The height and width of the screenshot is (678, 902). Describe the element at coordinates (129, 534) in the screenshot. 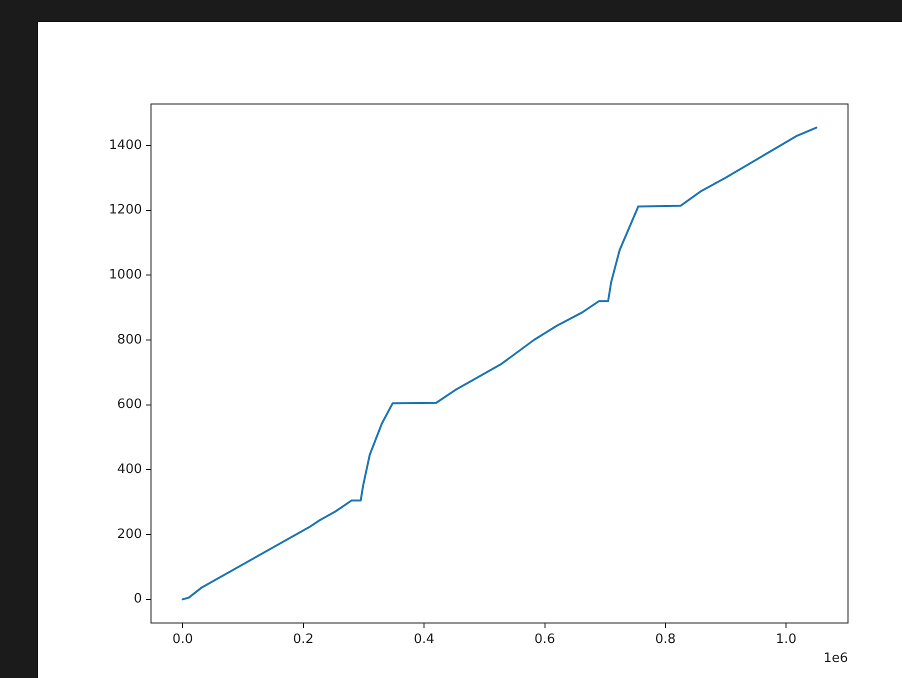

I see `y-tick-label: 200` at that location.